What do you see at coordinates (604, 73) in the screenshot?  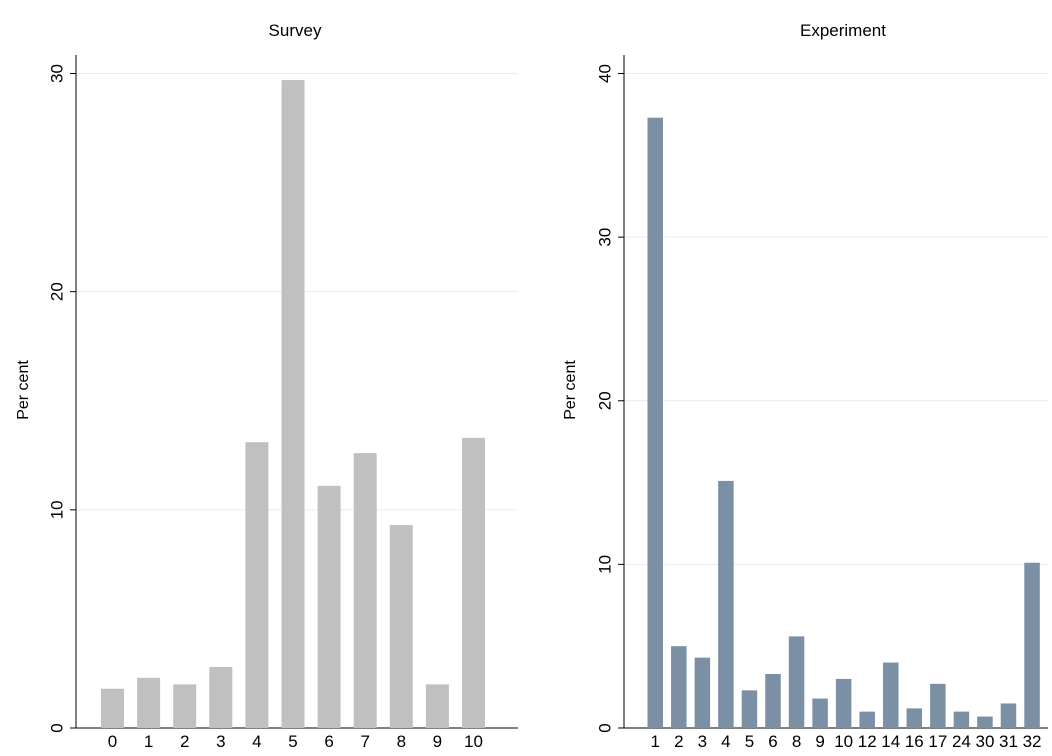 I see `y-tick-label: 40` at bounding box center [604, 73].